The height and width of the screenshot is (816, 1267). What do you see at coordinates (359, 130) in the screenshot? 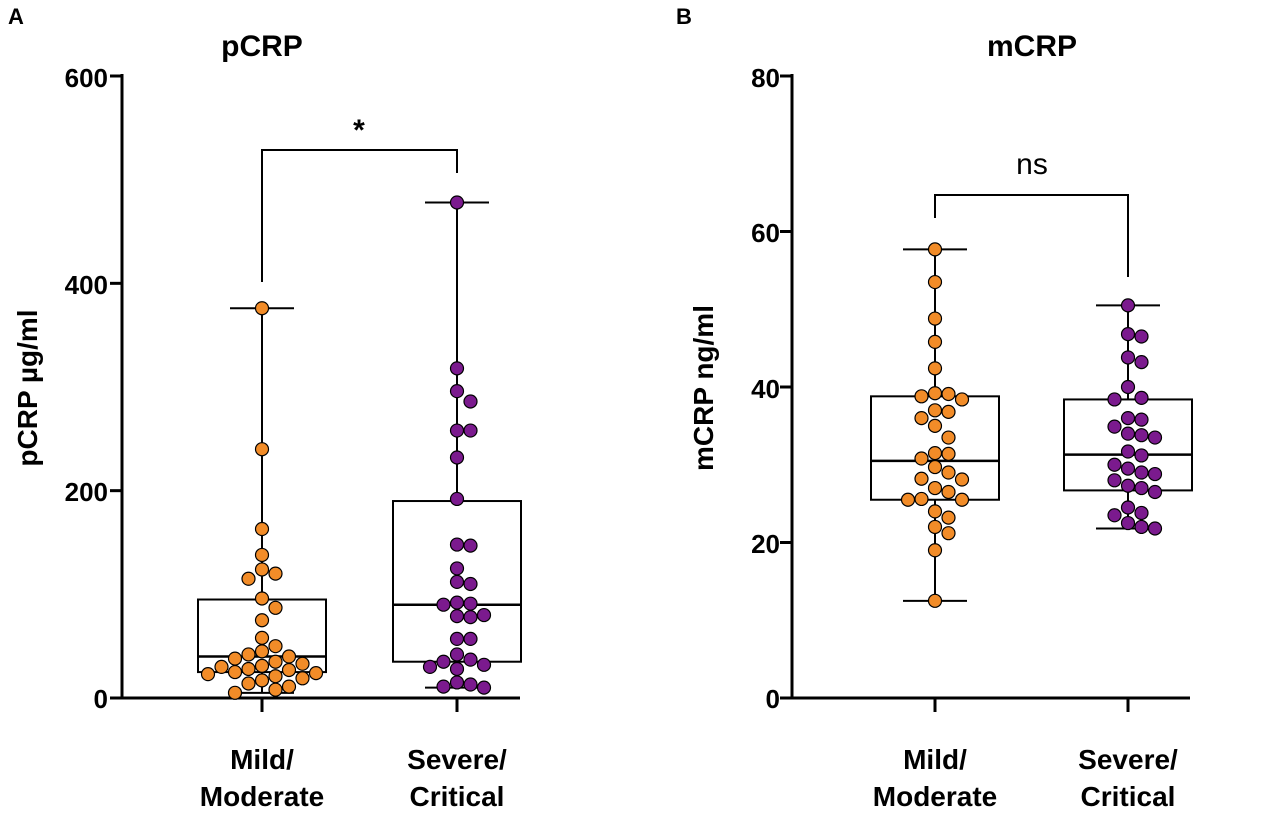
I see `panel-a-significance-label: *` at bounding box center [359, 130].